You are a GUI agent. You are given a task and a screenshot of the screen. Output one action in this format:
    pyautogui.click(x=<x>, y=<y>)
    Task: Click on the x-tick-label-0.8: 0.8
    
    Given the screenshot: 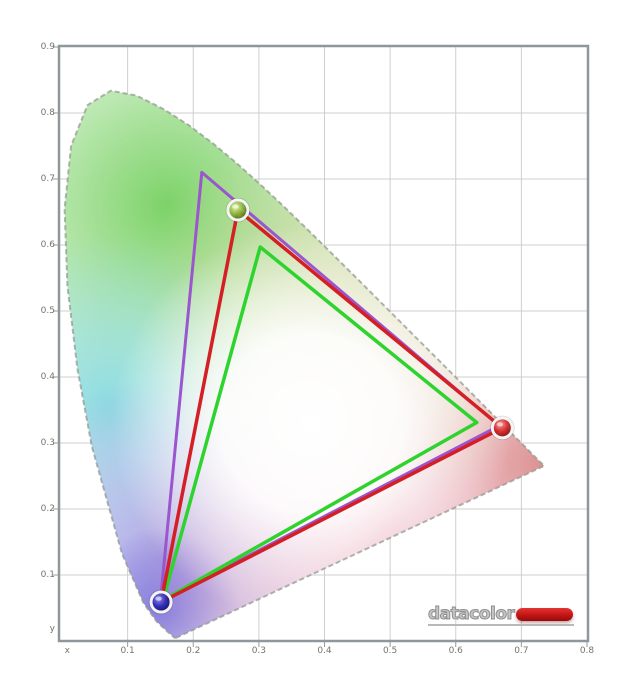 What is the action you would take?
    pyautogui.click(x=587, y=651)
    